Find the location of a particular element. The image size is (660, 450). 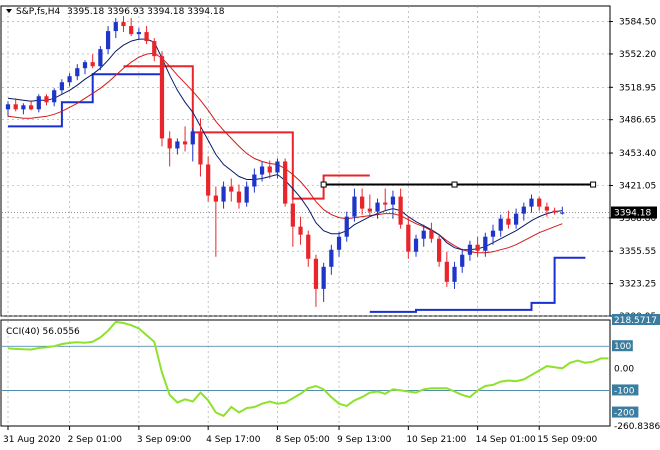

time-tick-label: 31 Aug 2020 is located at coordinates (32, 440).